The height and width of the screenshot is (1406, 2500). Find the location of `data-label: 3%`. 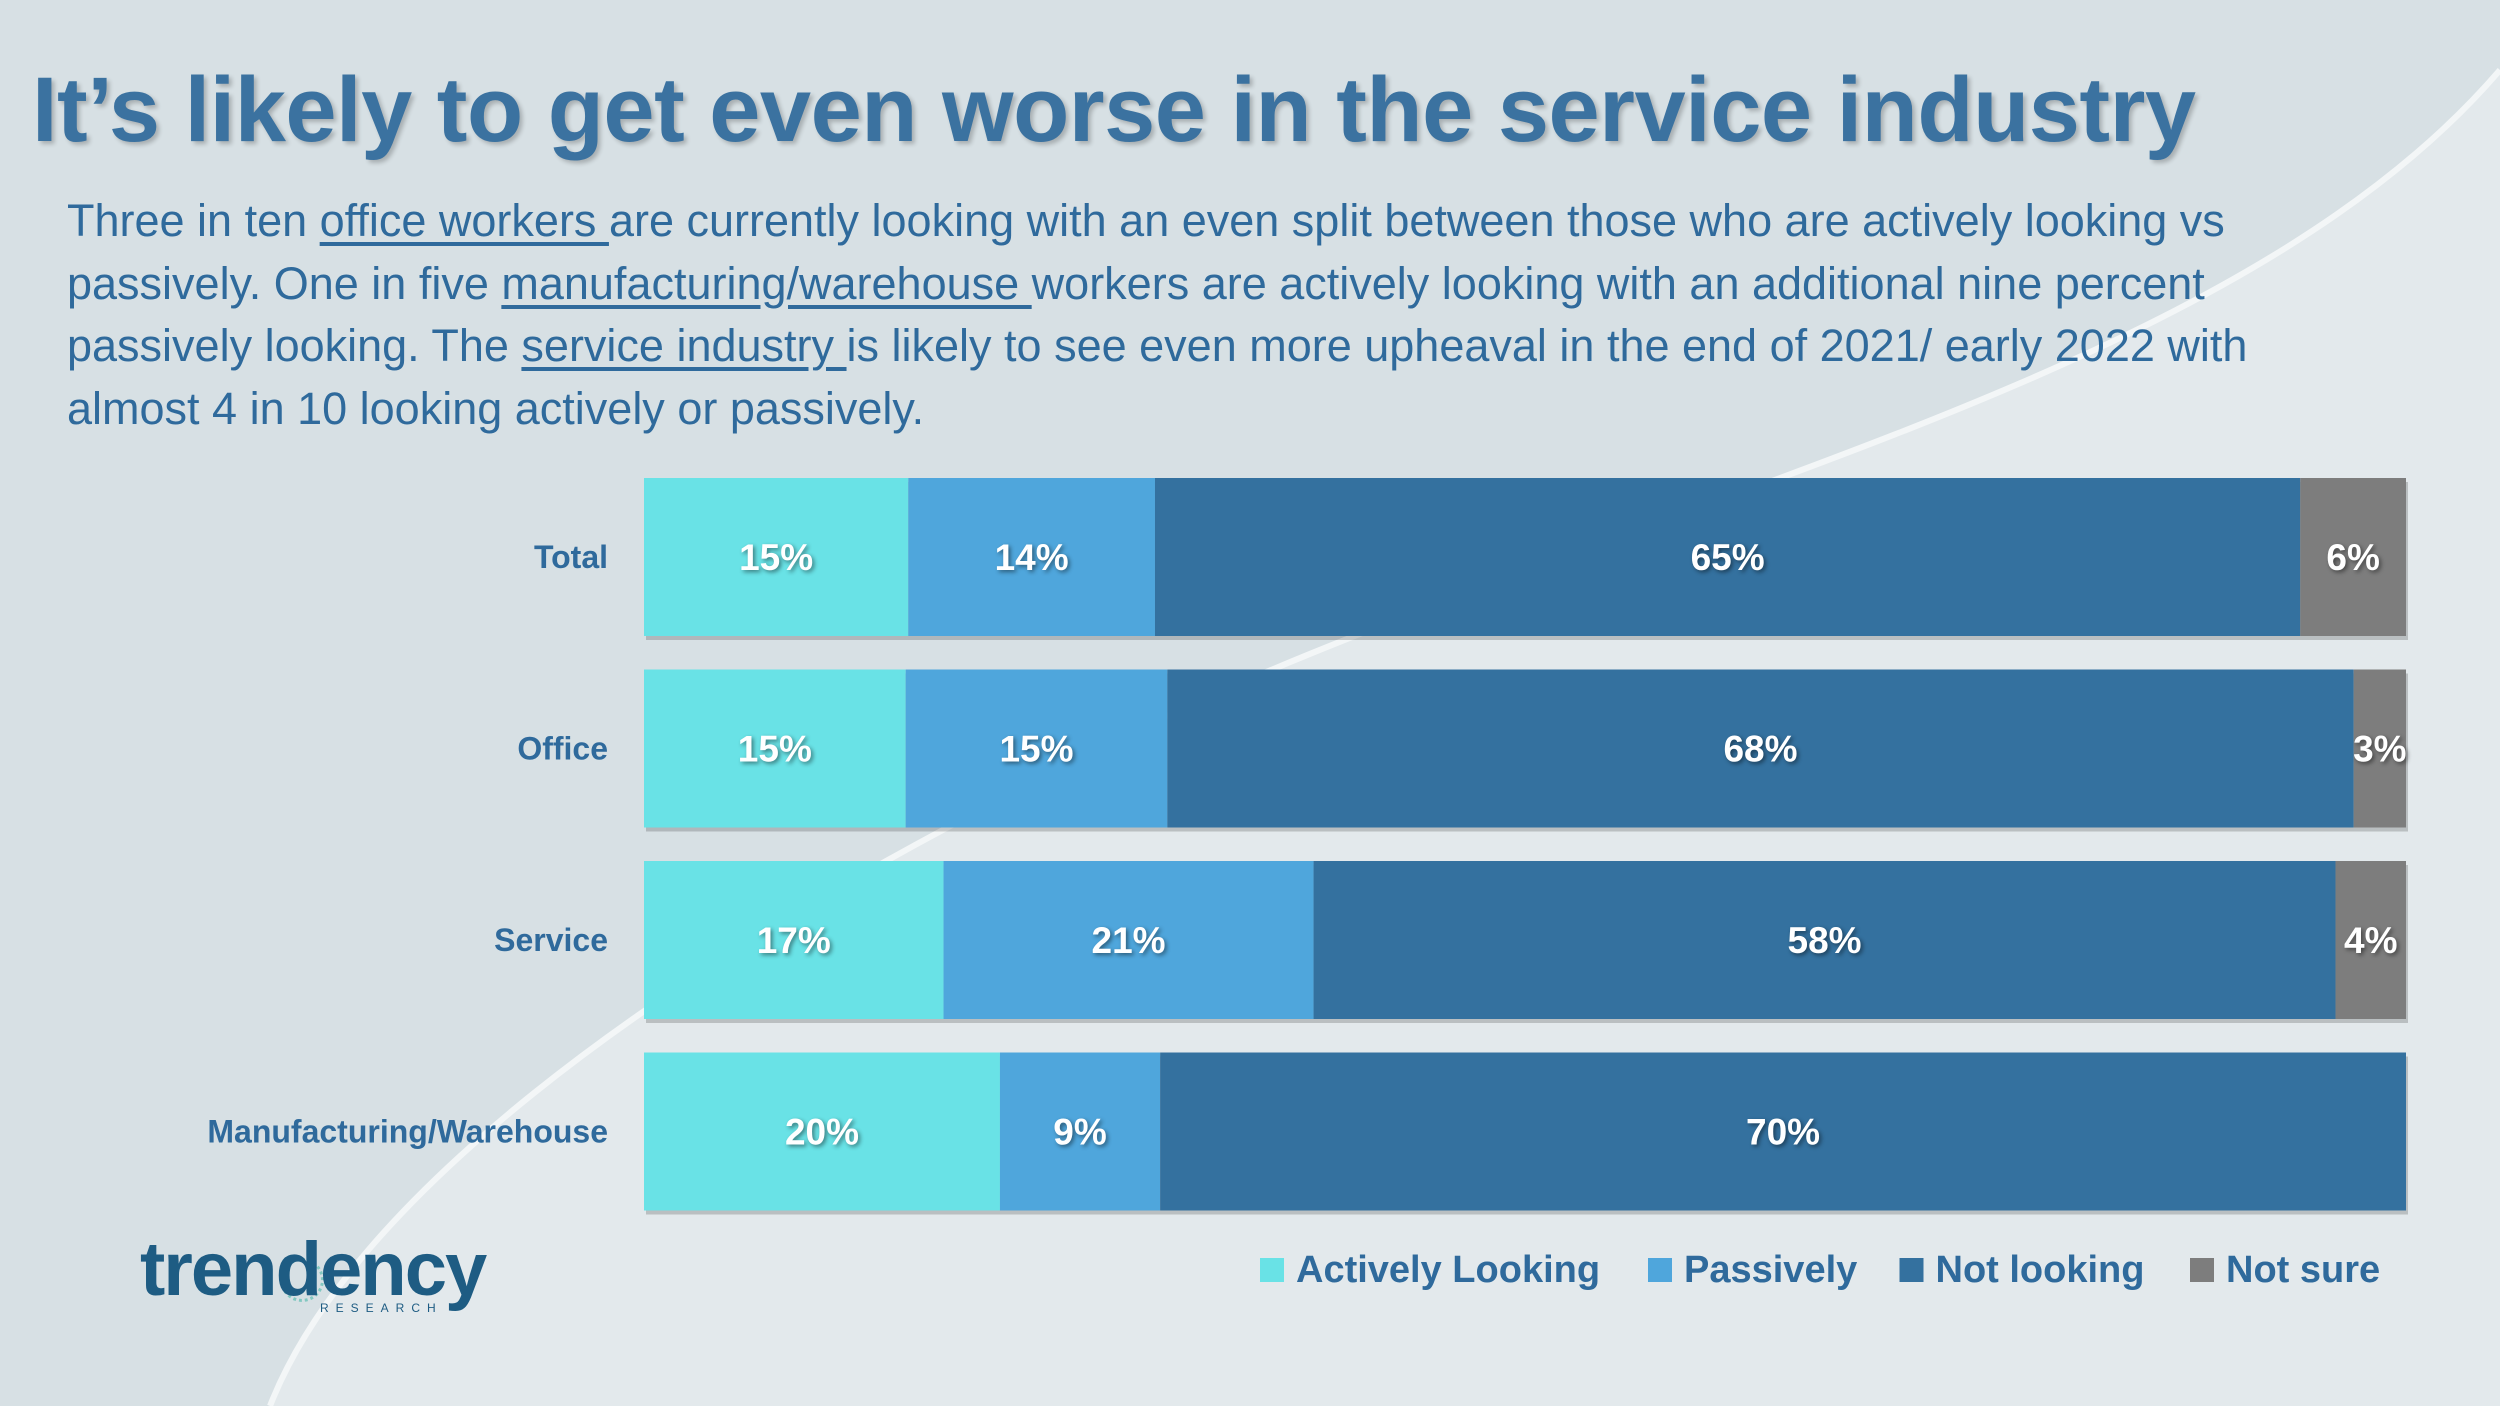

data-label: 3% is located at coordinates (2379, 749).